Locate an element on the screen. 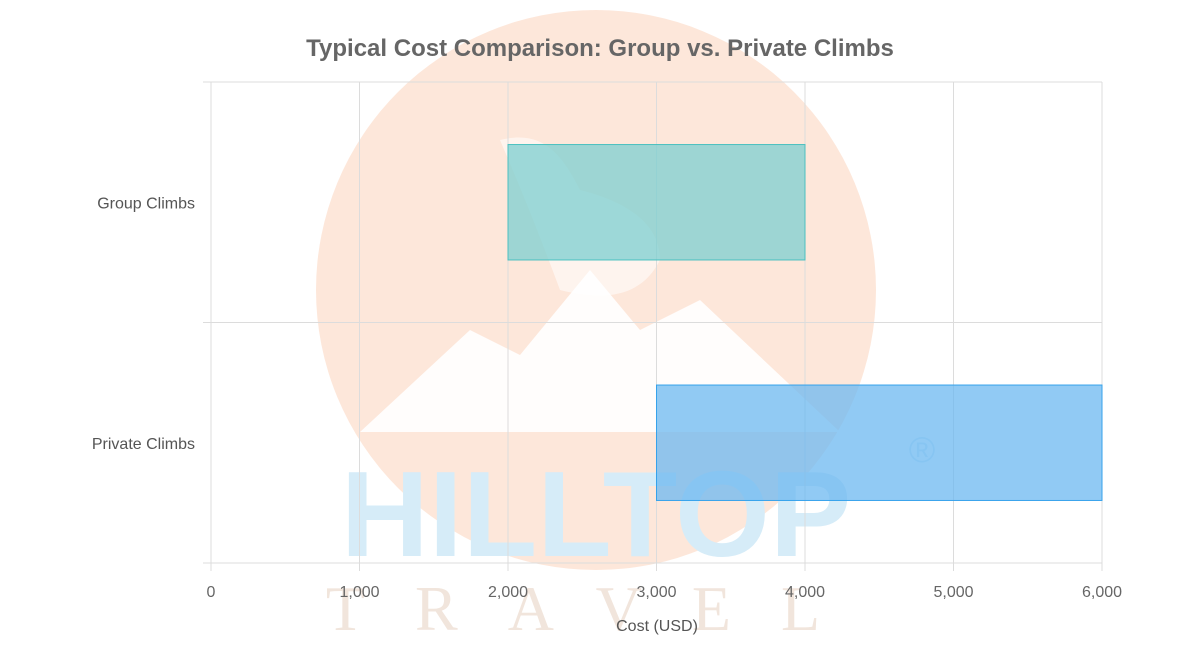 Image resolution: width=1192 pixels, height=663 pixels. bar-private-climbs is located at coordinates (879, 442).